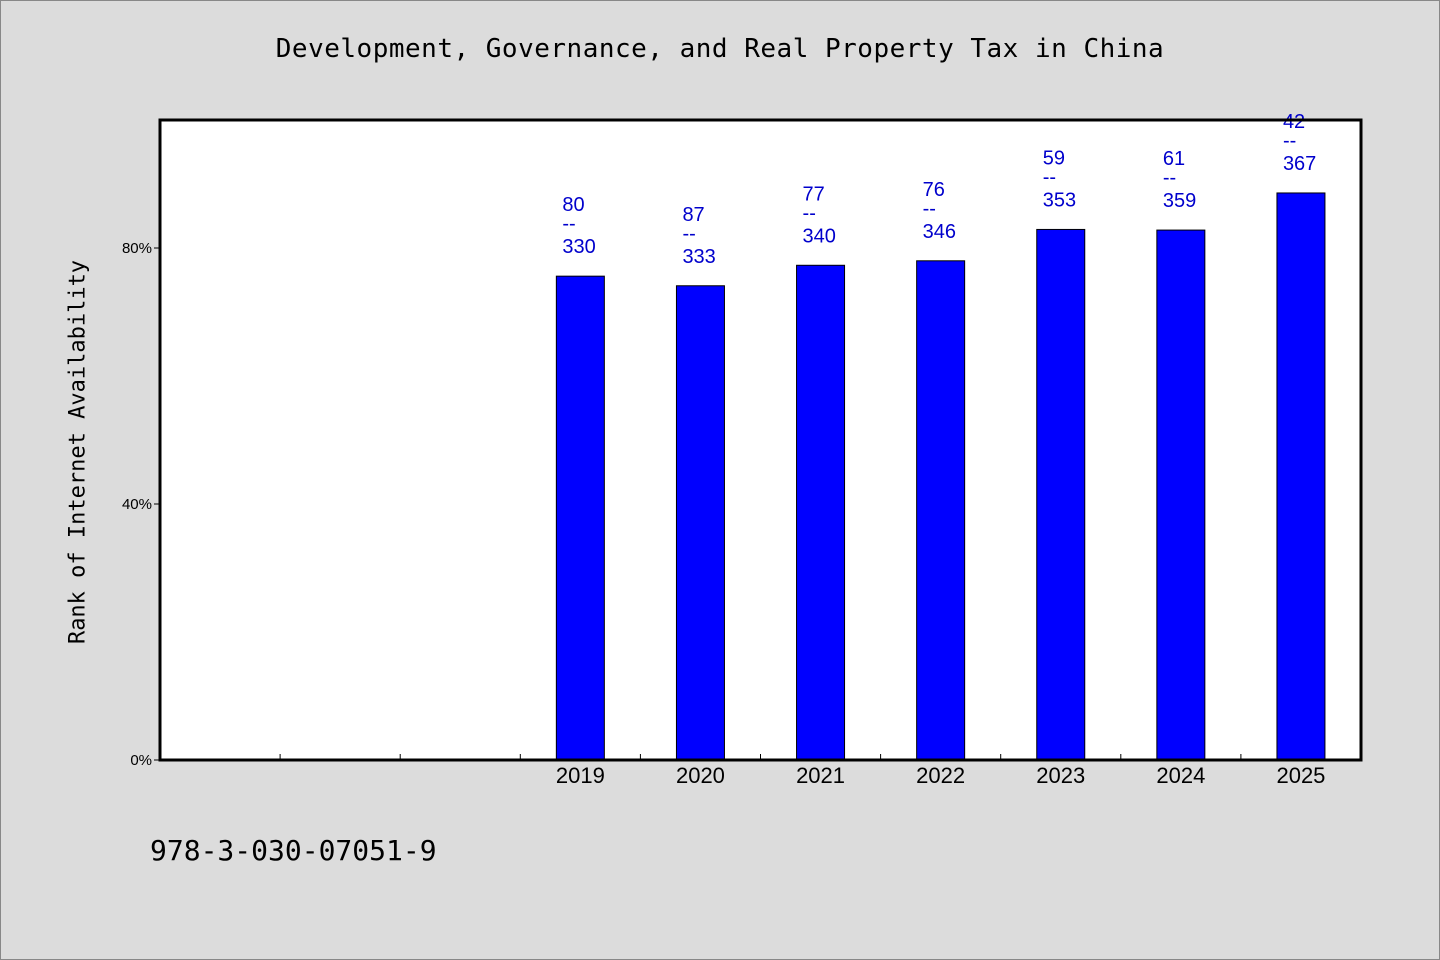 This screenshot has height=960, width=1440. I want to click on bar-2021, so click(821, 512).